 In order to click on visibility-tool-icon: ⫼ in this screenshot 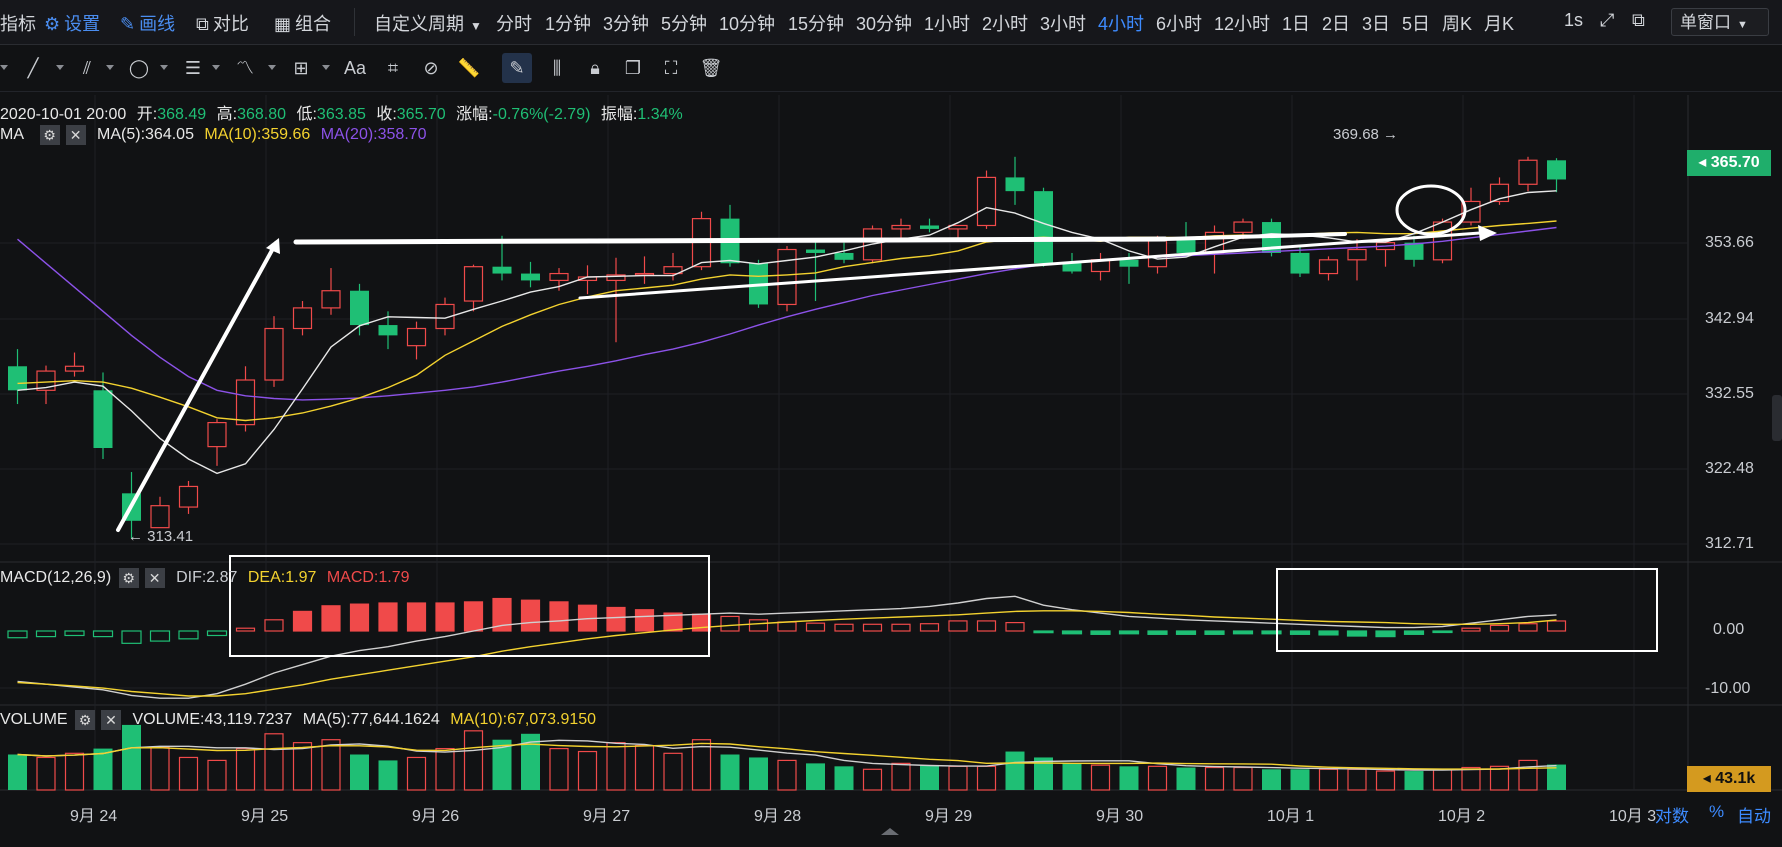, I will do `click(557, 68)`.